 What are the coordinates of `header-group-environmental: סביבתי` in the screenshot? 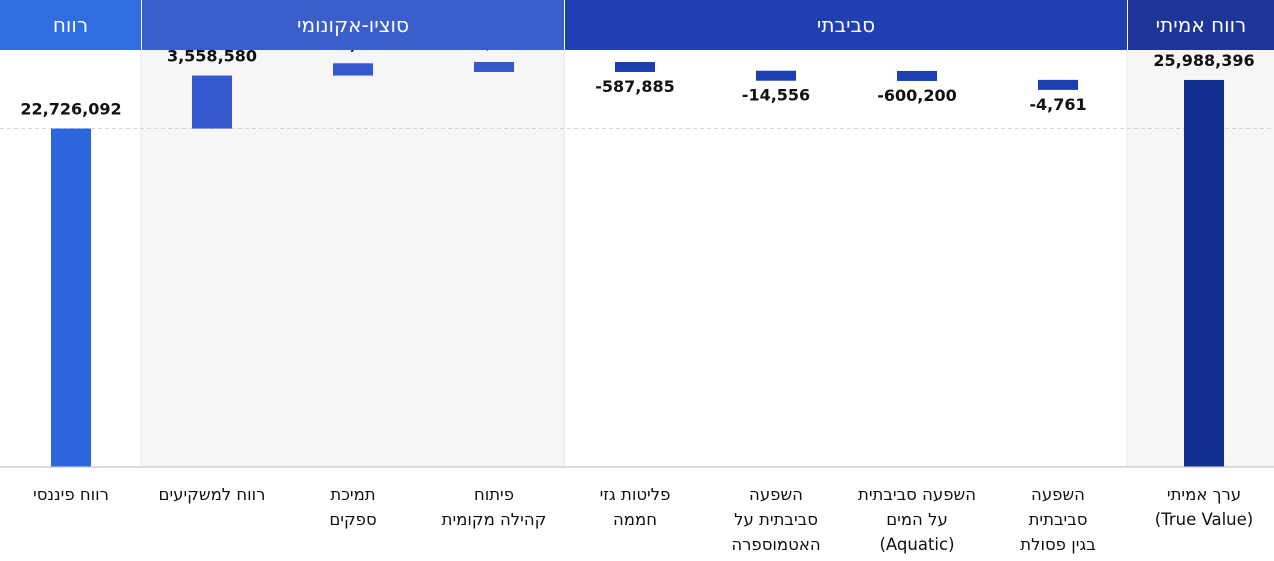 It's located at (846, 25).